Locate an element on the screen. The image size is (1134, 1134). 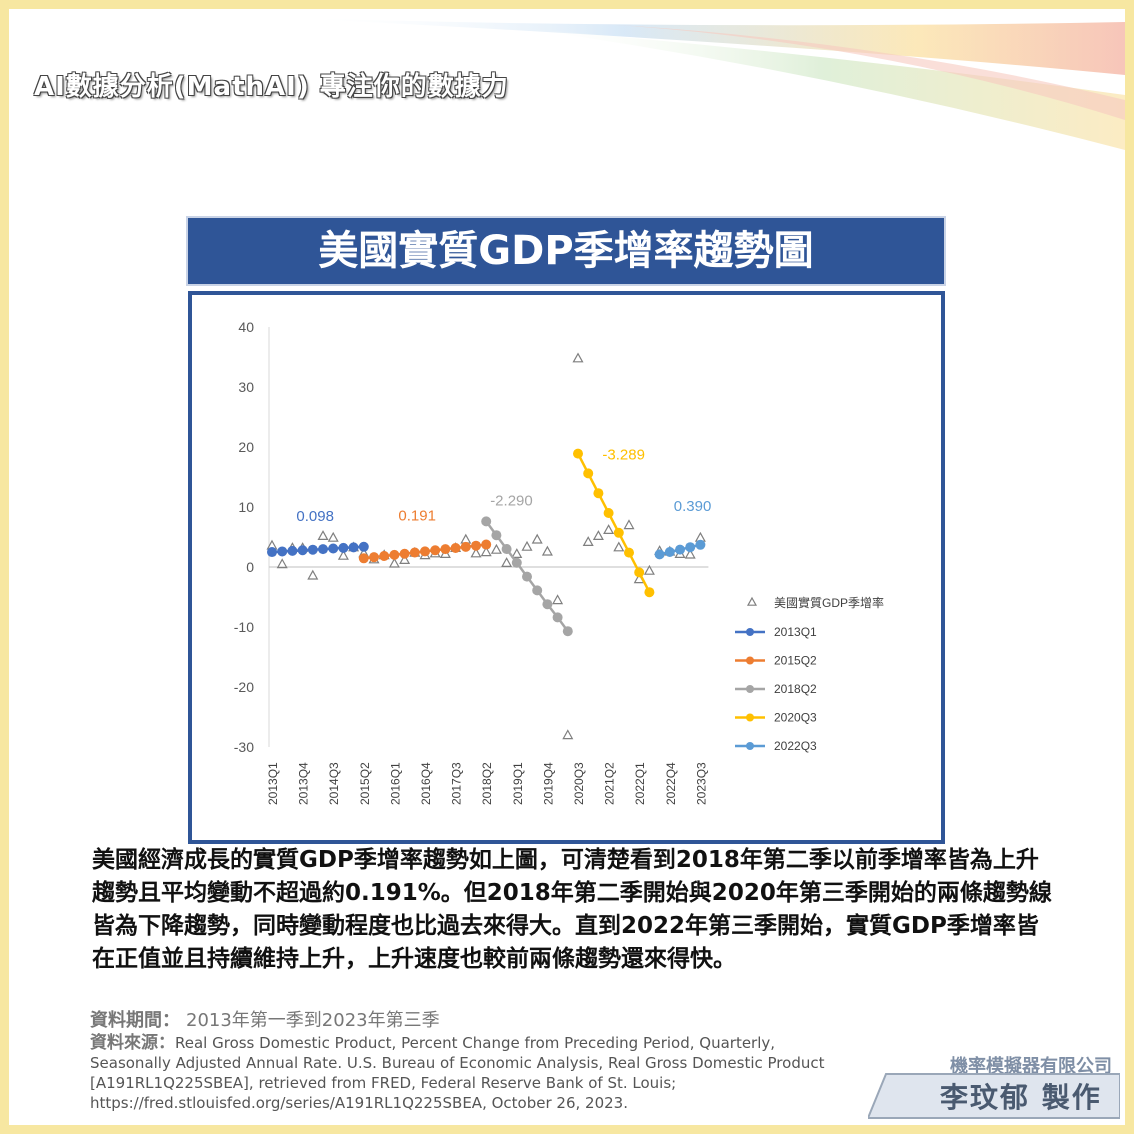
legend-label: 2015Q2 is located at coordinates (795, 661).